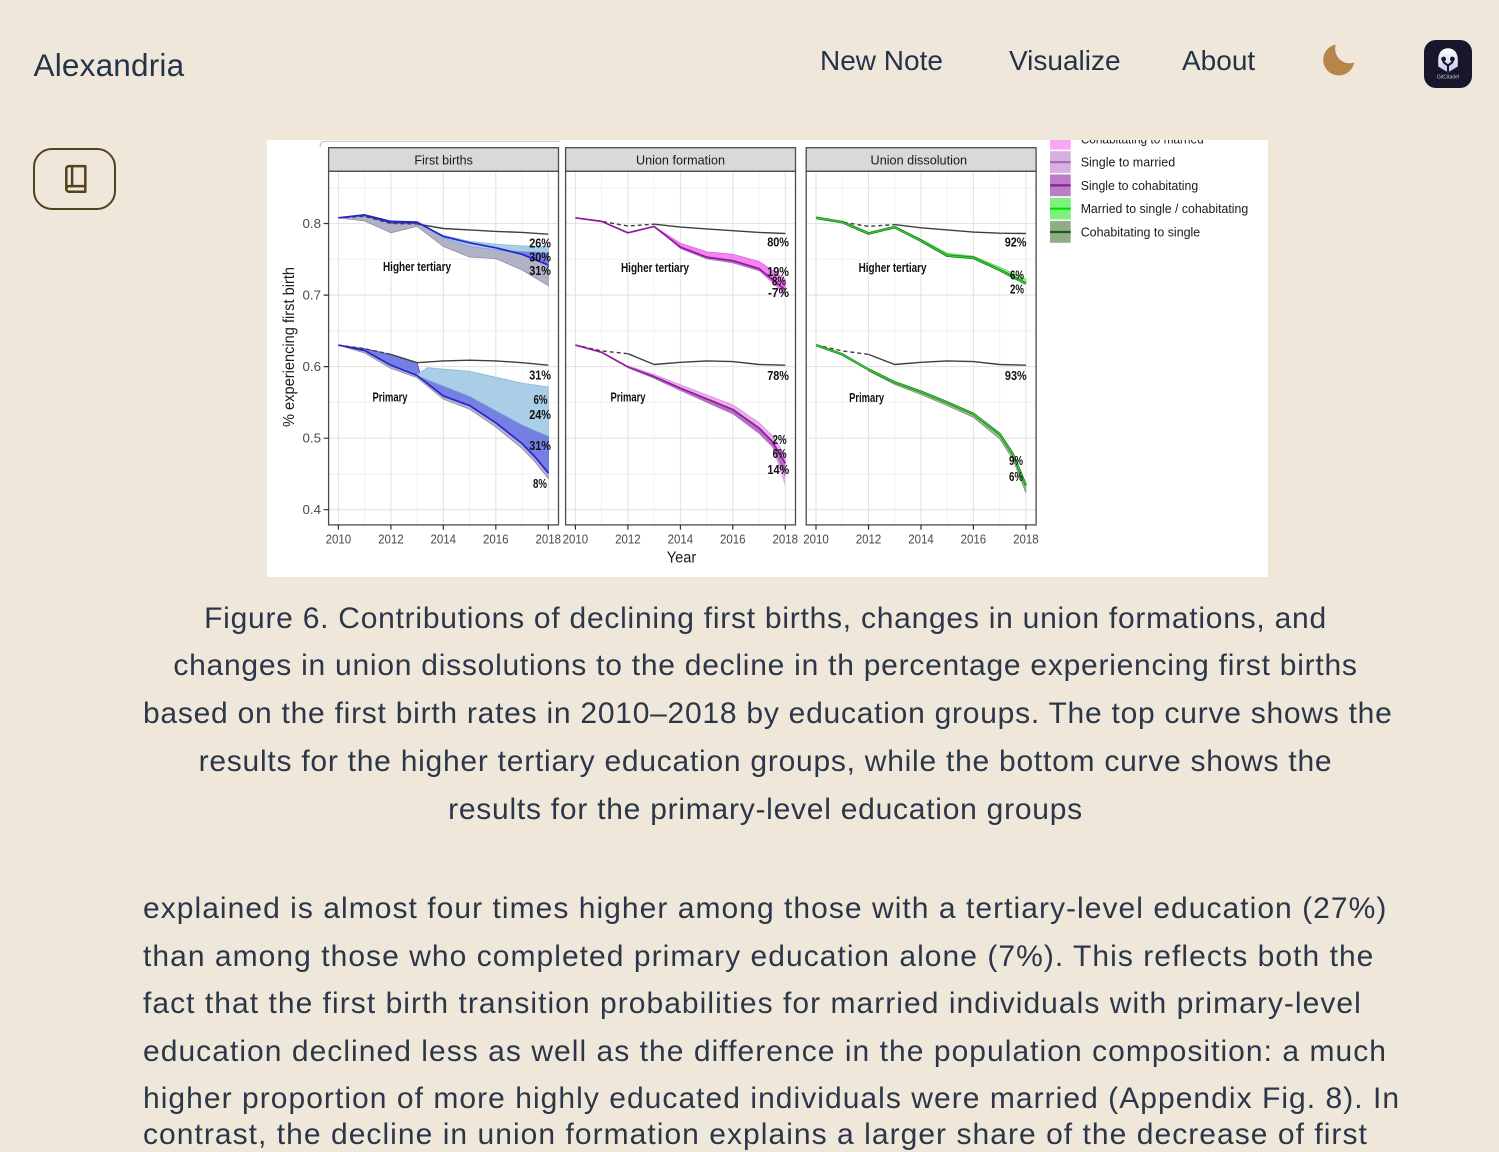 This screenshot has width=1499, height=1152. I want to click on svg-text: % experiencing first birth, so click(289, 347).